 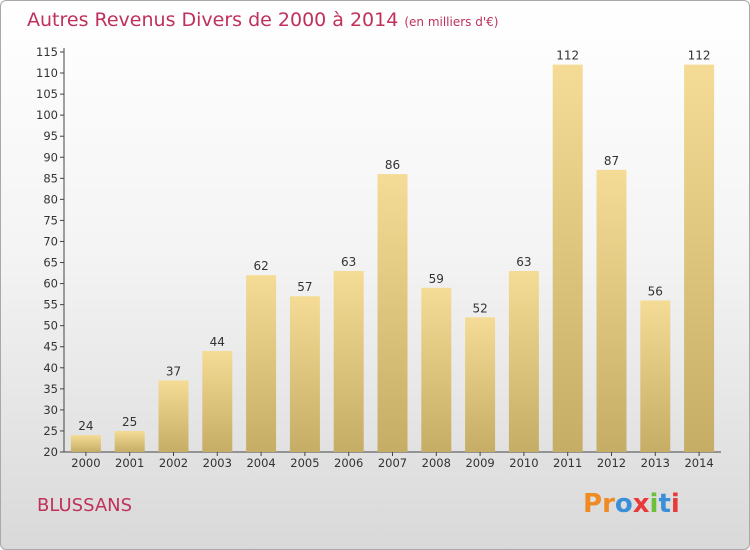 What do you see at coordinates (436, 463) in the screenshot?
I see `x-tick-label: 2008` at bounding box center [436, 463].